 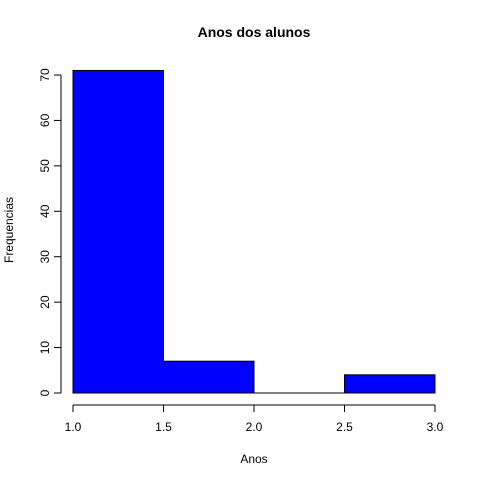 What do you see at coordinates (45, 392) in the screenshot?
I see `y-tick-label: 0` at bounding box center [45, 392].